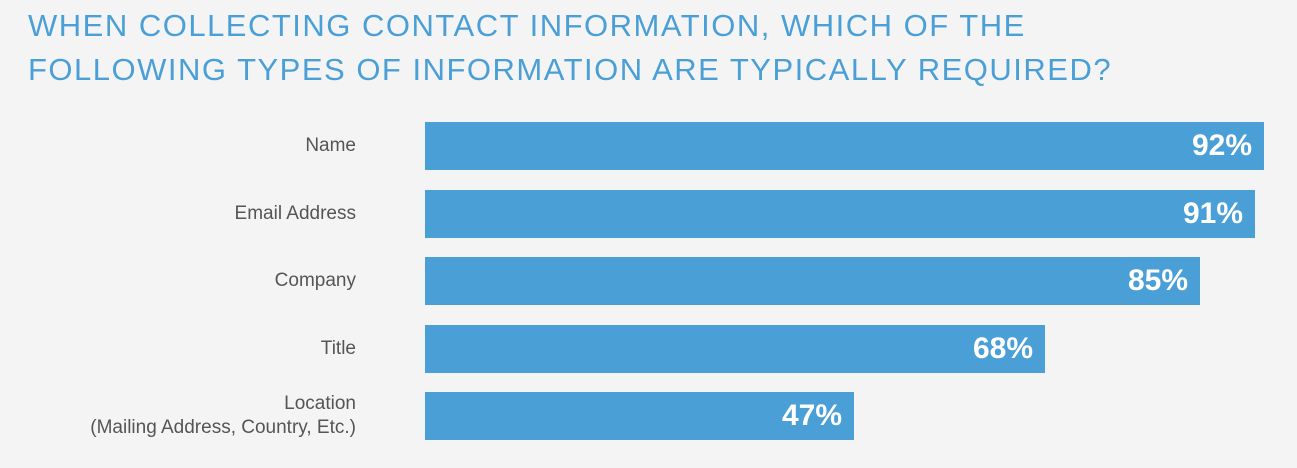 The image size is (1297, 468). What do you see at coordinates (1157, 280) in the screenshot?
I see `bar-value-label: 85%` at bounding box center [1157, 280].